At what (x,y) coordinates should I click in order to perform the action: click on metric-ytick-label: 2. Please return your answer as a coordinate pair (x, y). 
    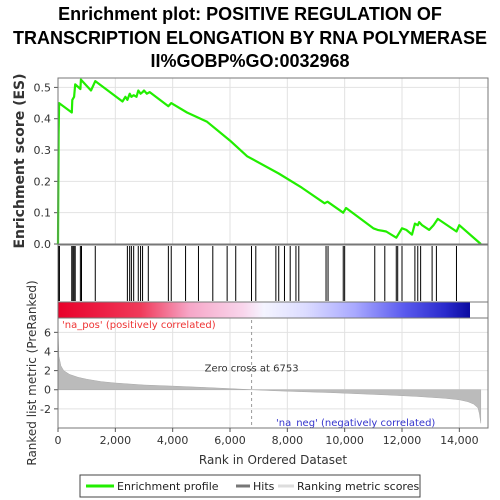
    Looking at the image, I should click on (47, 371).